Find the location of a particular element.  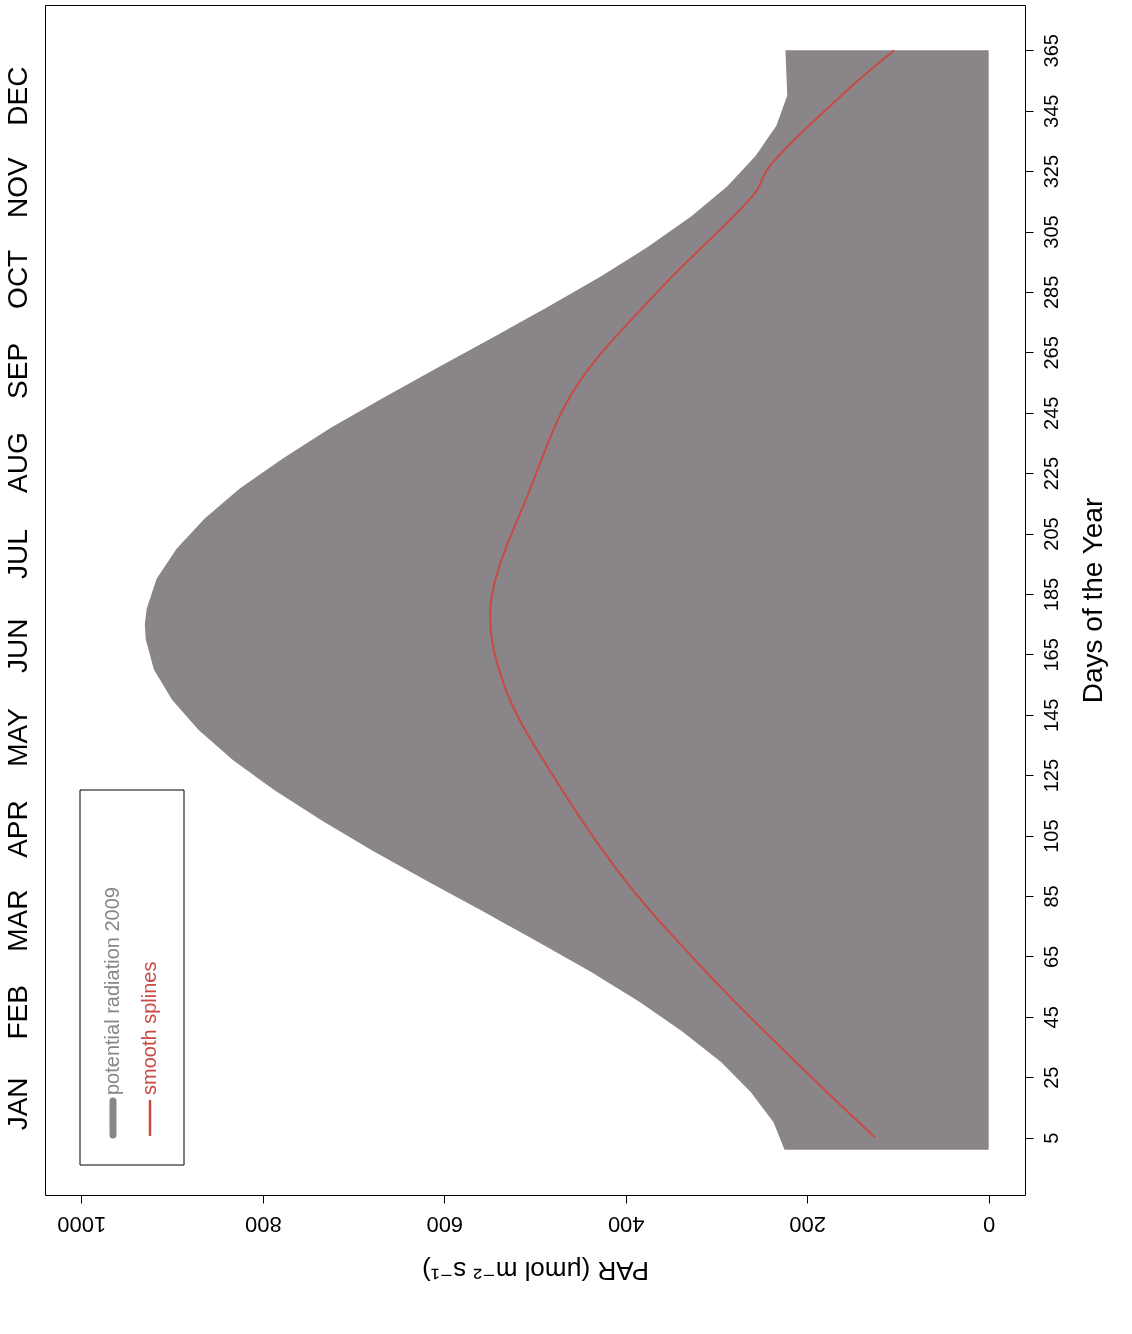

text: DEC is located at coordinates (17, 96).